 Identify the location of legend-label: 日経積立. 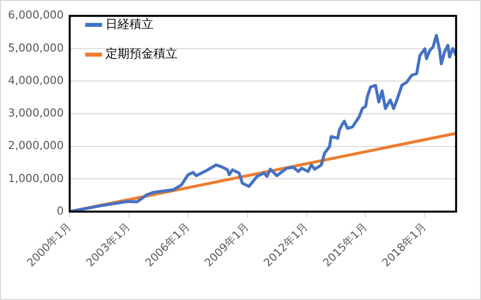
(130, 23).